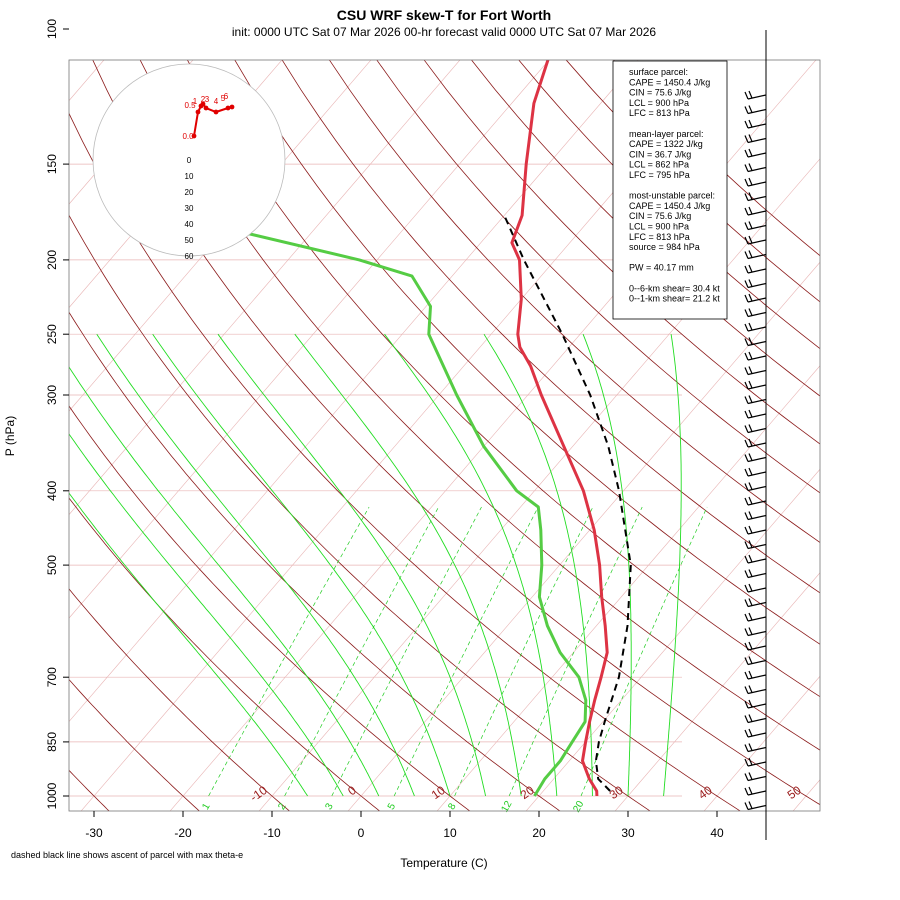  What do you see at coordinates (450, 833) in the screenshot?
I see `x-tick-label: 10` at bounding box center [450, 833].